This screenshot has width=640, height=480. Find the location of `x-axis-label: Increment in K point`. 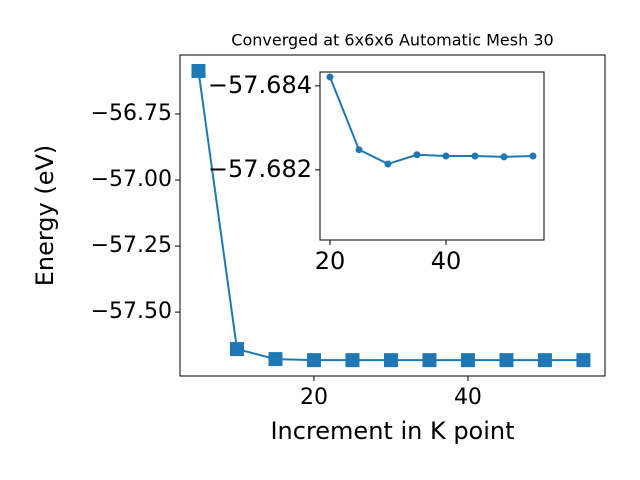

x-axis-label: Increment in K point is located at coordinates (392, 431).